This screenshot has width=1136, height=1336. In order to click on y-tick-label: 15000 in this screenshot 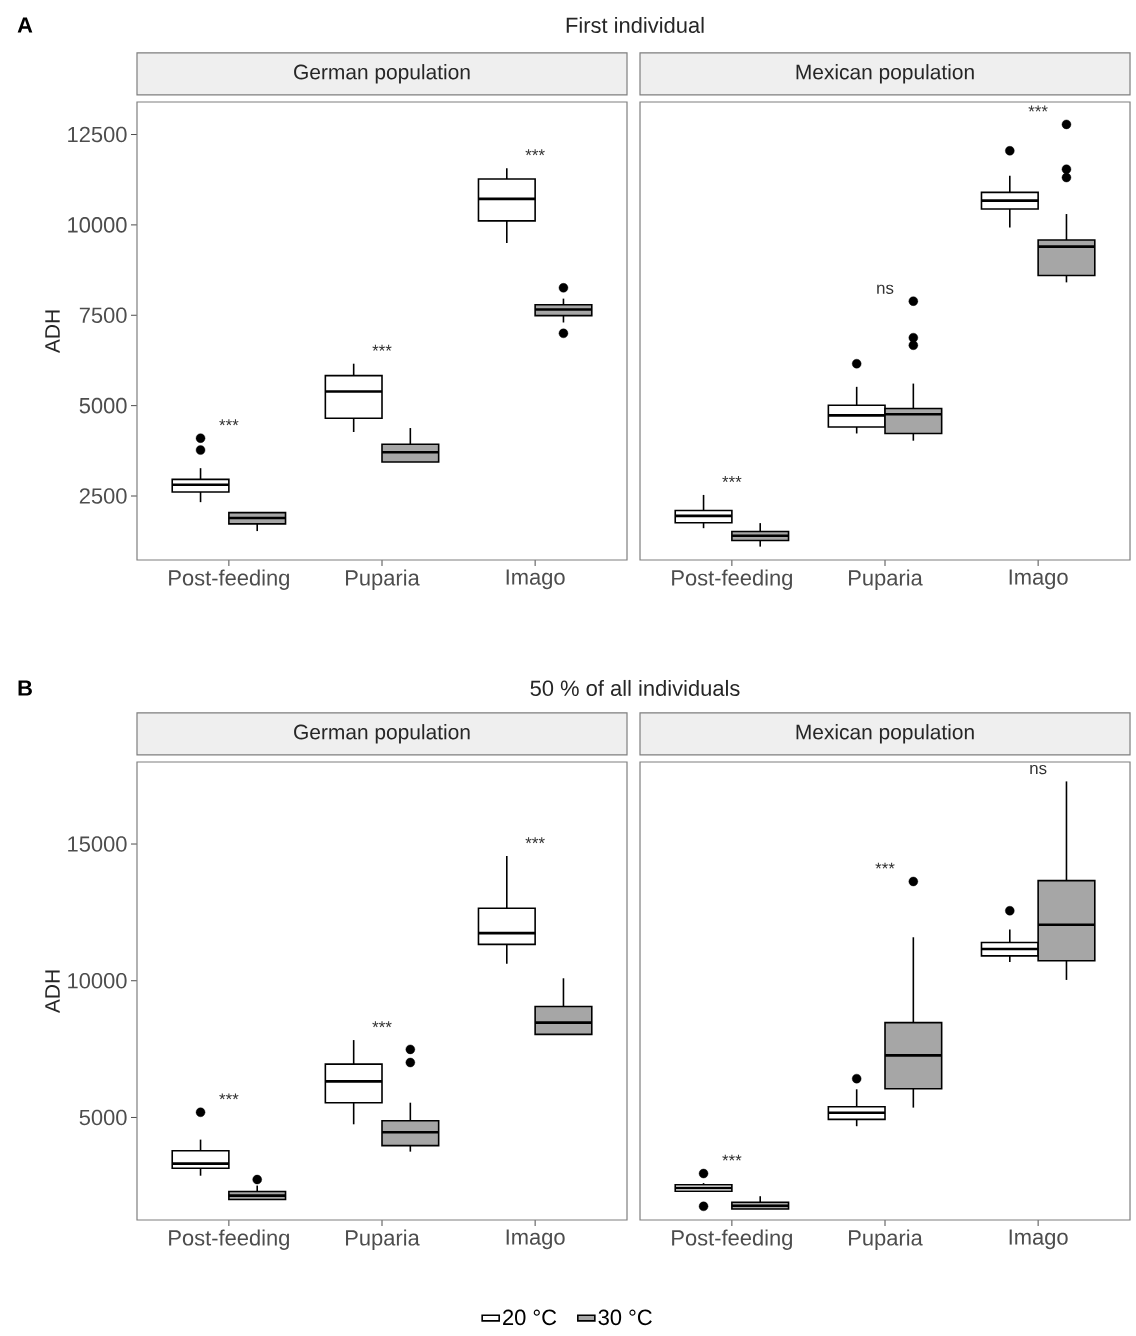, I will do `click(97, 844)`.